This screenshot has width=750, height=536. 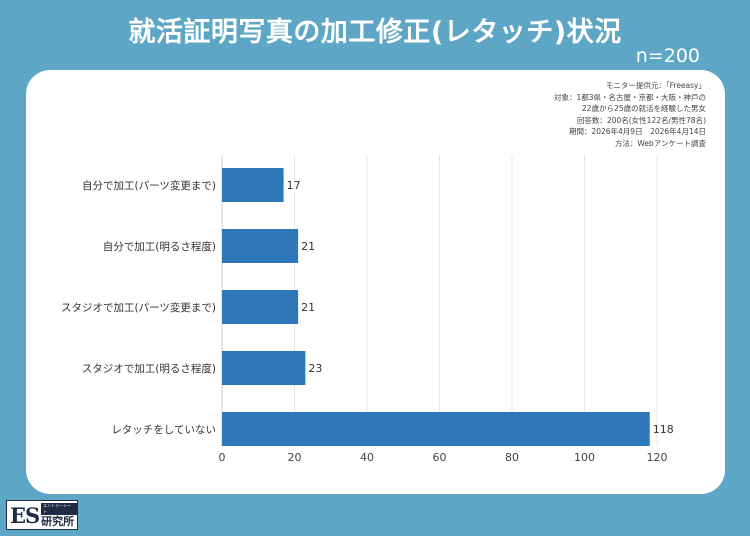 I want to click on x-tick-label-1: 20, so click(x=295, y=457).